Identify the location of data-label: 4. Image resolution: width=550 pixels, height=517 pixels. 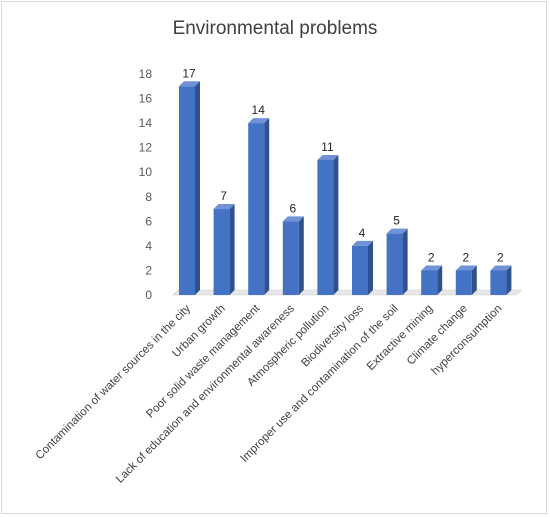
(362, 233).